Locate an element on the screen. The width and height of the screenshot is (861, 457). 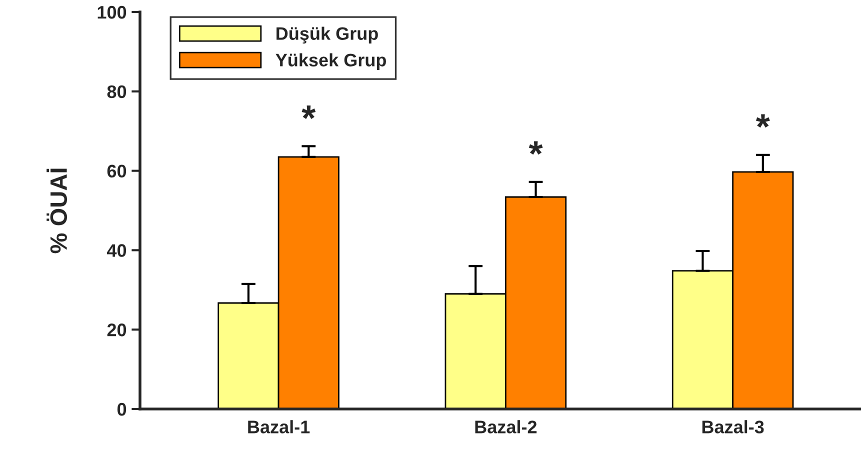
y-tick-label: 0 is located at coordinates (121, 409).